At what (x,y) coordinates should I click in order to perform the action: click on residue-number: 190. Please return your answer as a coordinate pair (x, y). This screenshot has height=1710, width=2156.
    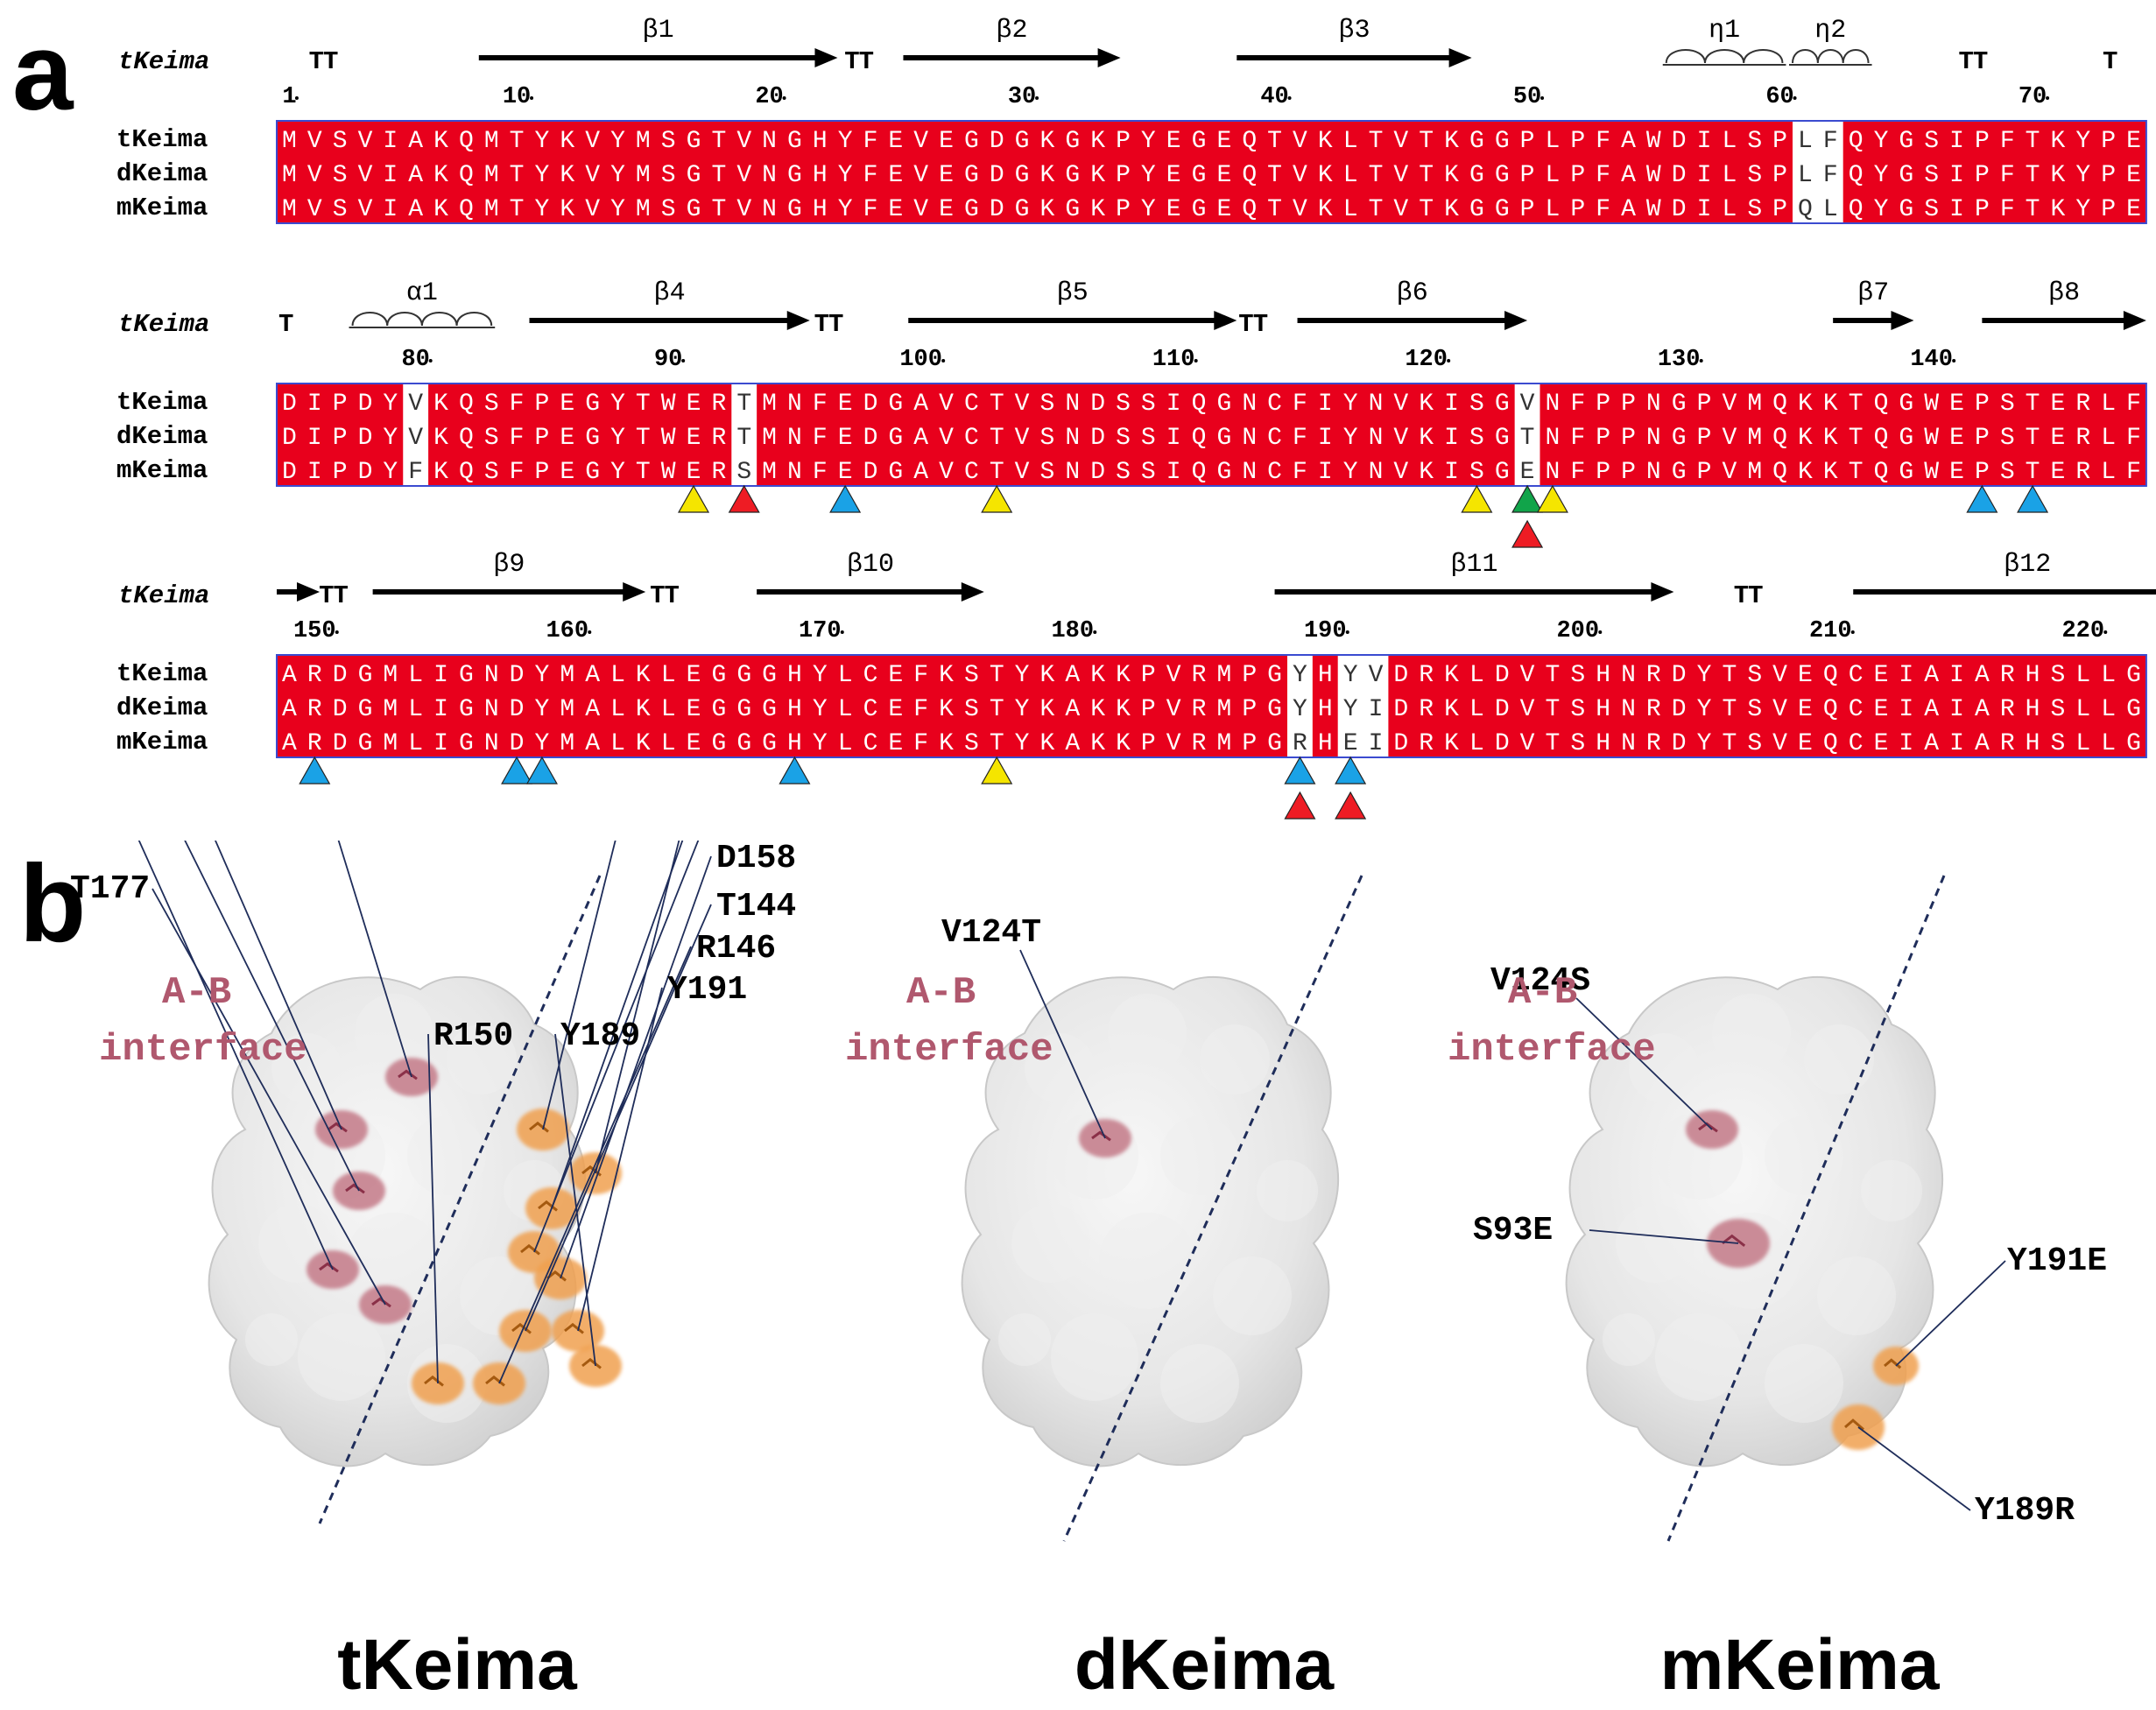
    Looking at the image, I should click on (1325, 631).